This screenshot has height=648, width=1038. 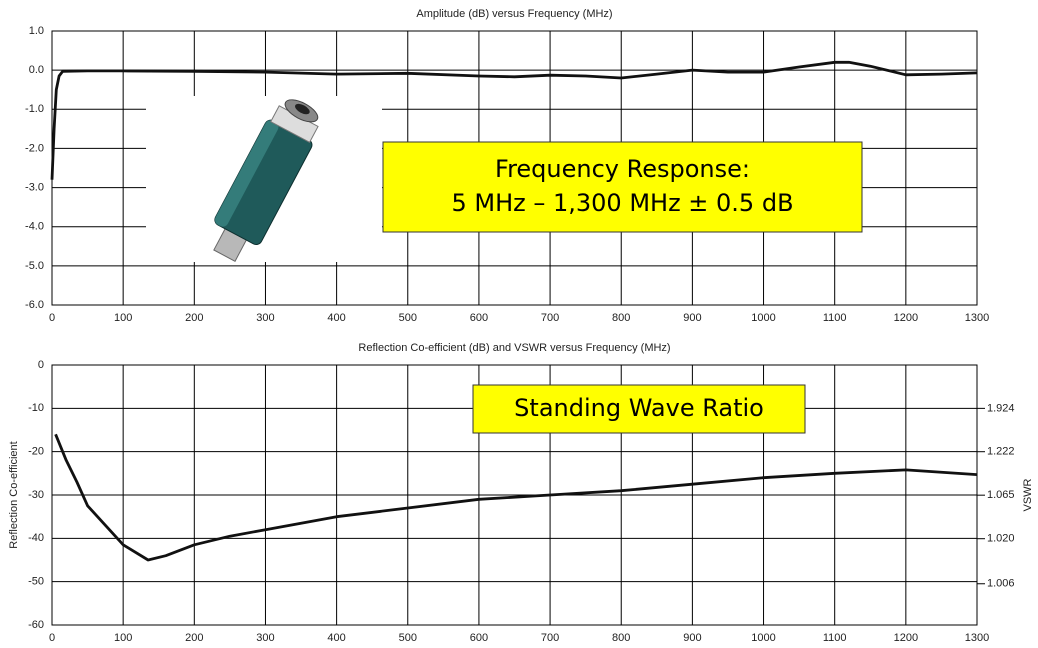 What do you see at coordinates (36, 495) in the screenshot?
I see `y-tick-label: -30` at bounding box center [36, 495].